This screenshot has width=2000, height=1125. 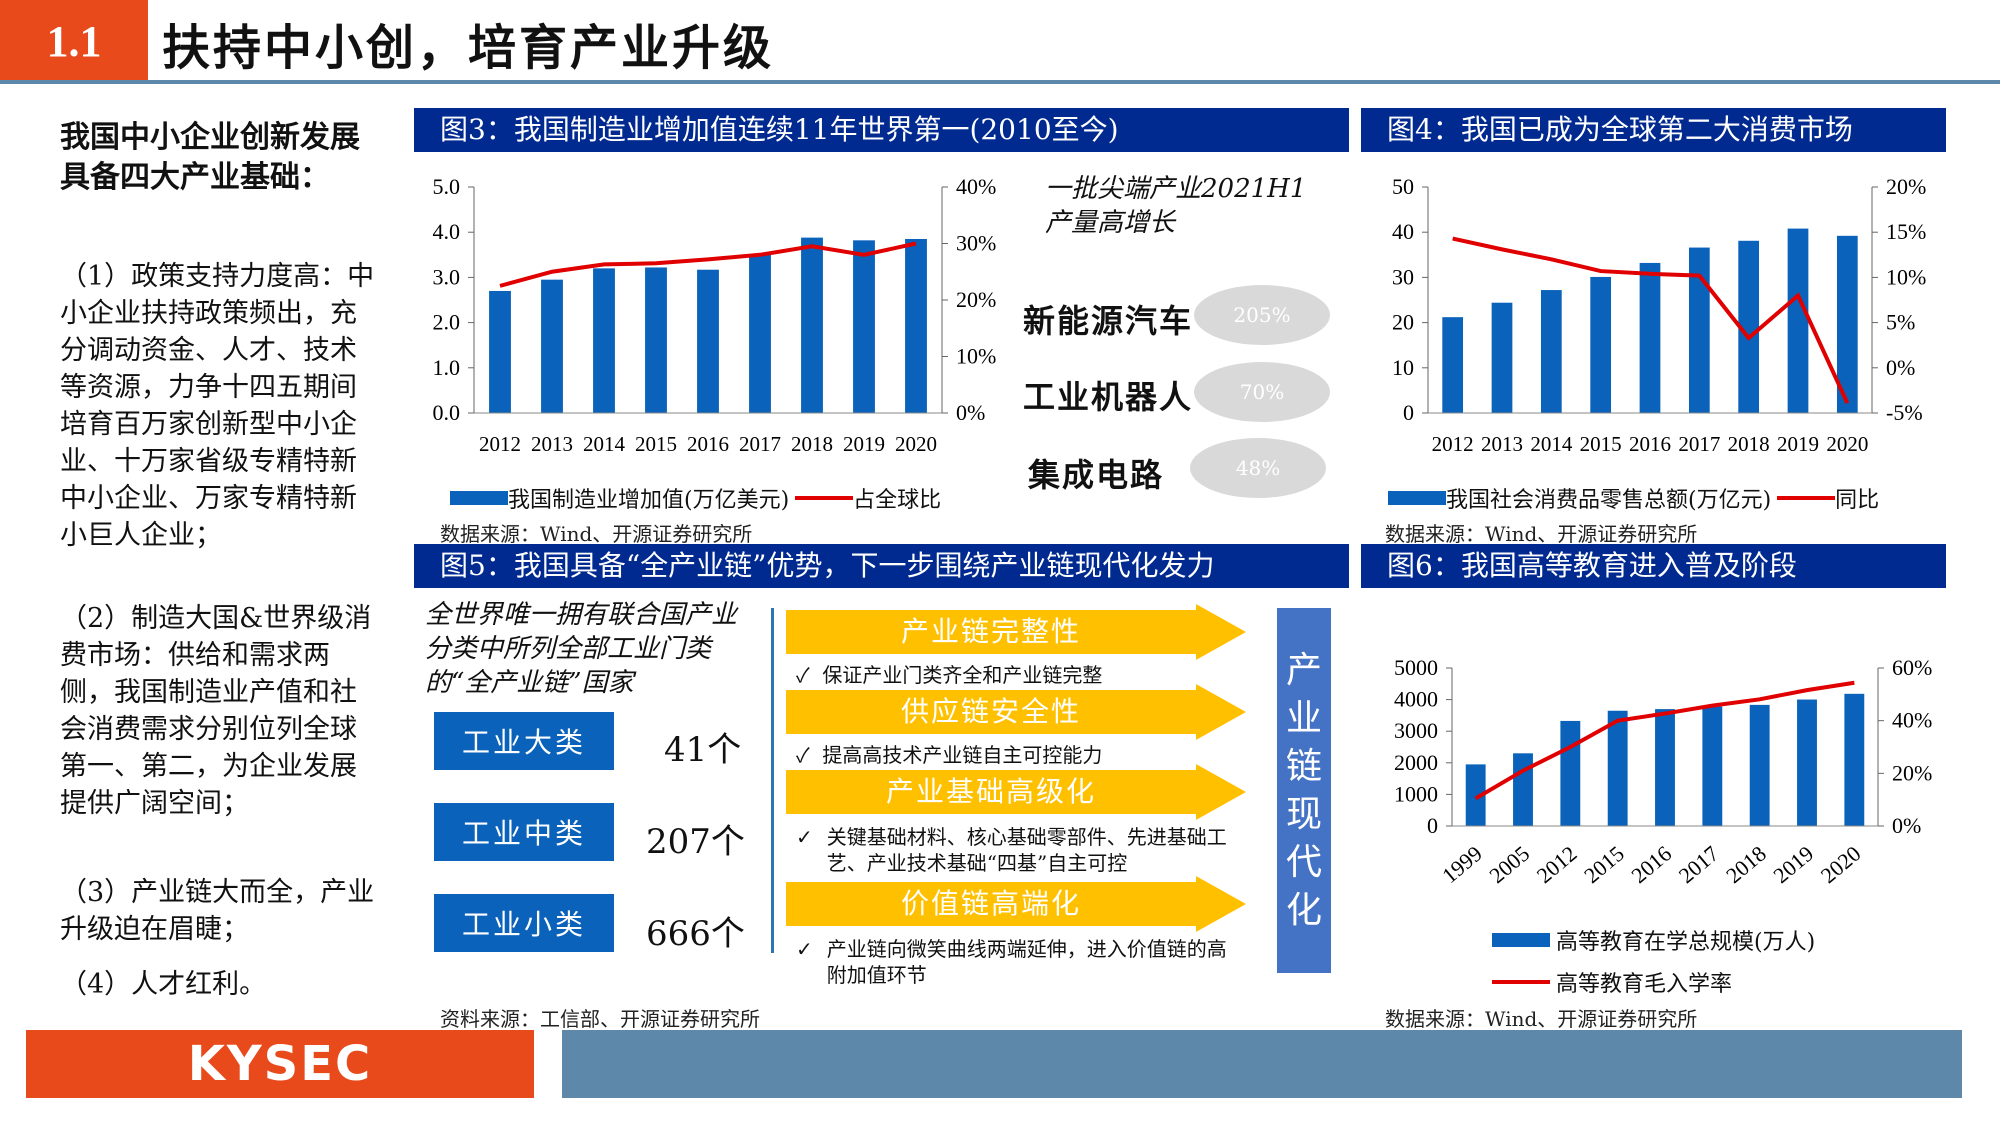 I want to click on modernization-label: 产业链现代化, so click(x=1304, y=790).